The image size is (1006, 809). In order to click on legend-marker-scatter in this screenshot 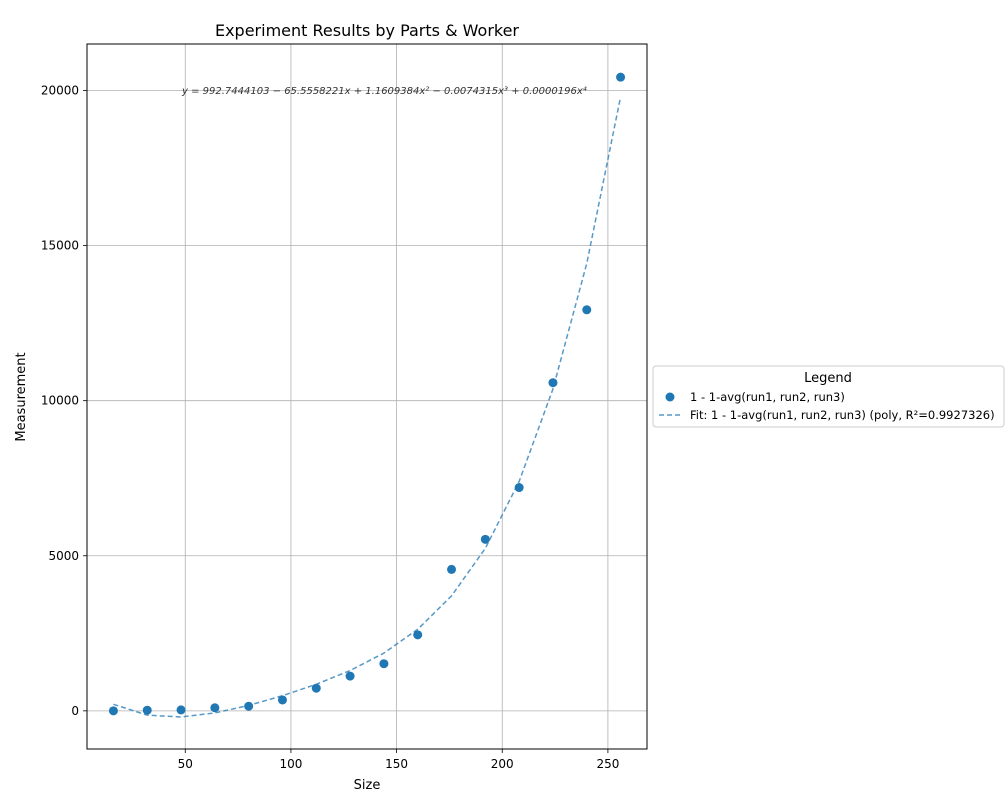, I will do `click(670, 397)`.